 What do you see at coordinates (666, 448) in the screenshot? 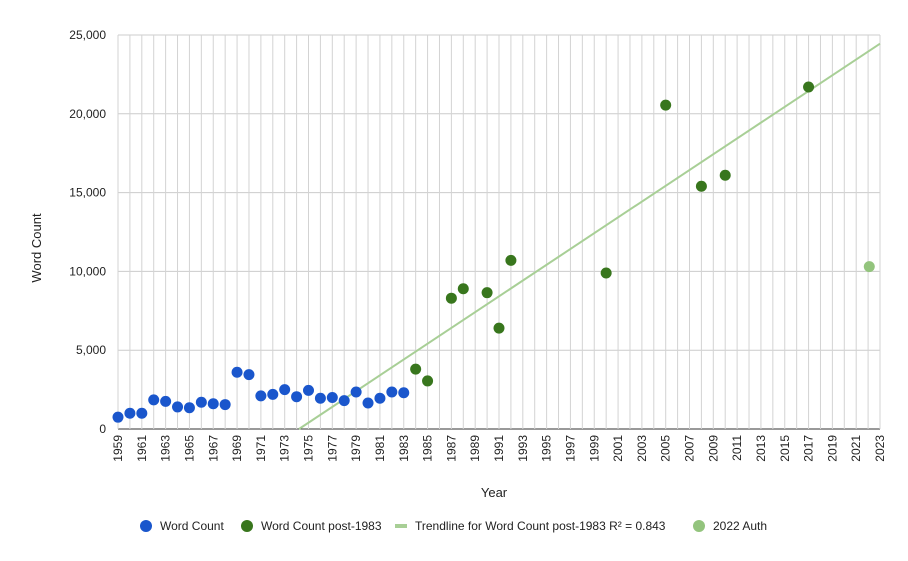
I see `x-tick-label: 2005` at bounding box center [666, 448].